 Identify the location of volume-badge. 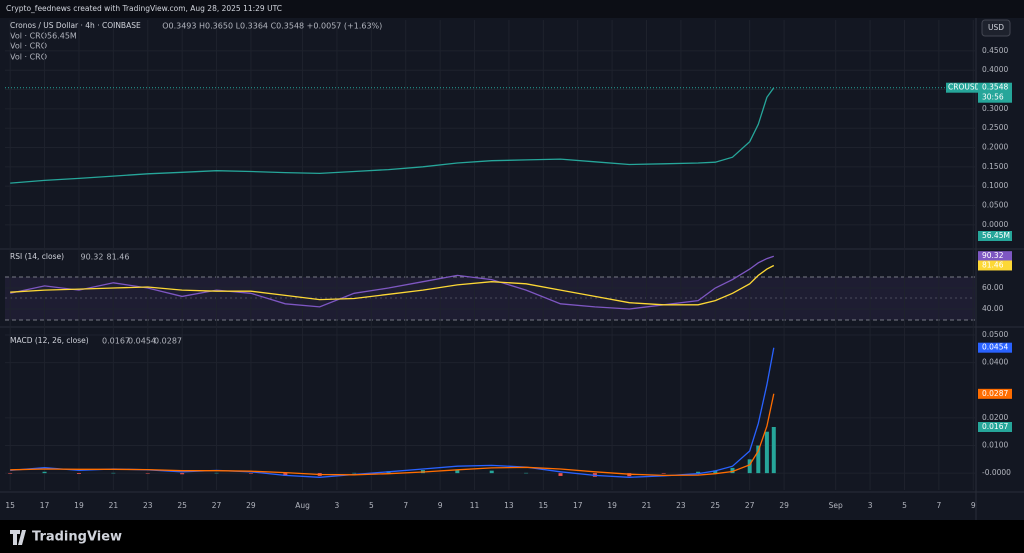
(995, 236).